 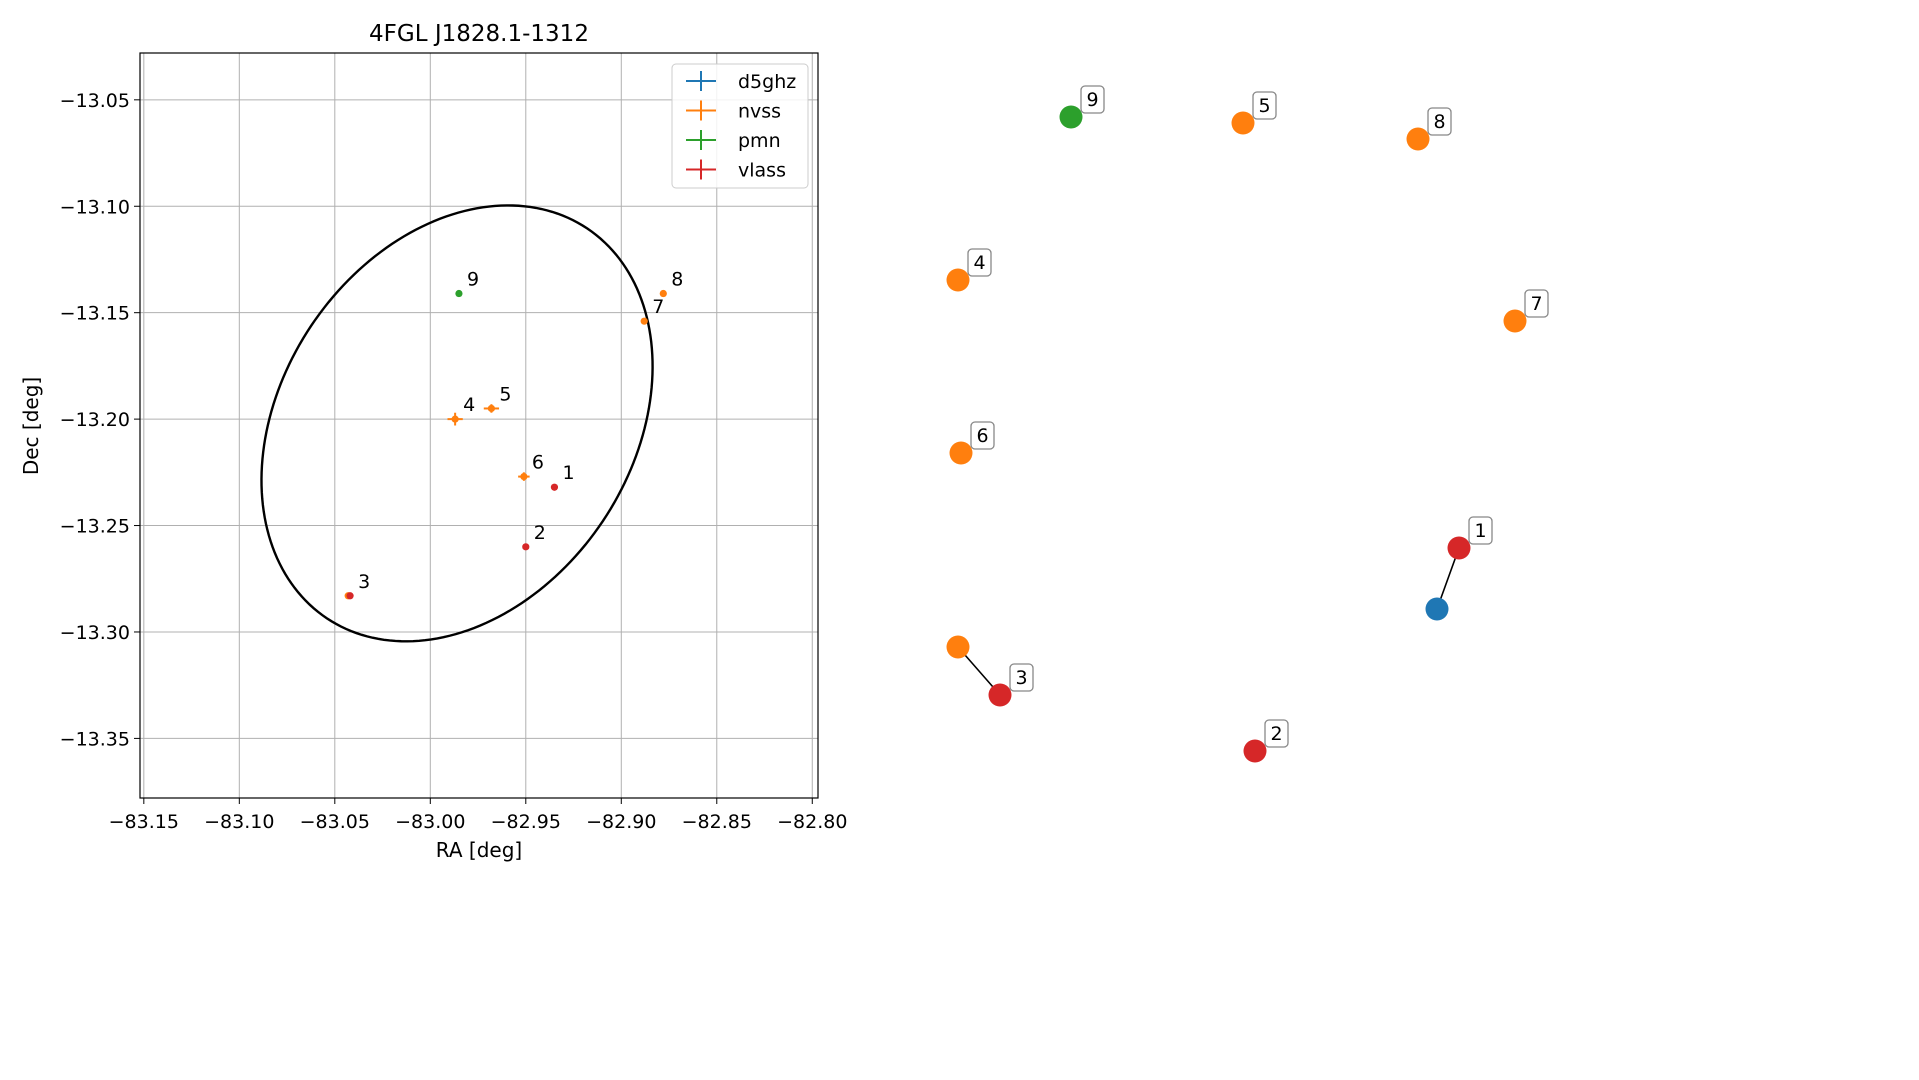 I want to click on data-point: 9, so click(x=467, y=283).